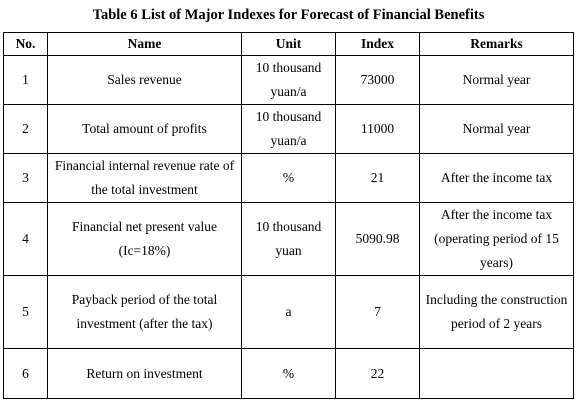 The width and height of the screenshot is (577, 401). Describe the element at coordinates (25, 239) in the screenshot. I see `cell-no: 4` at that location.